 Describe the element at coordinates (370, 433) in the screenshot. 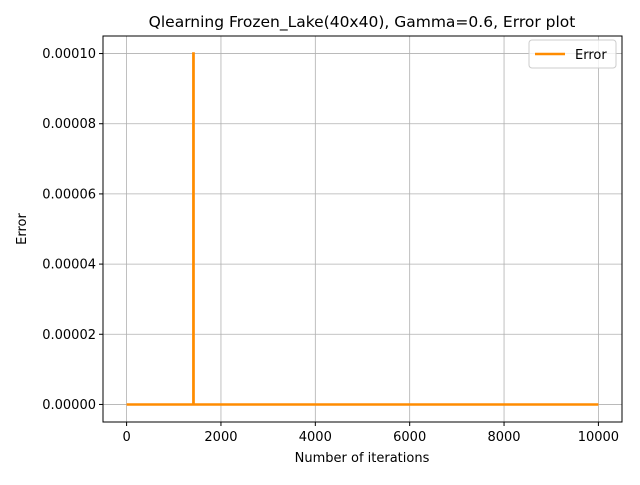

I see `x-axis: 0 2000 4000 6000 8000 10000` at that location.